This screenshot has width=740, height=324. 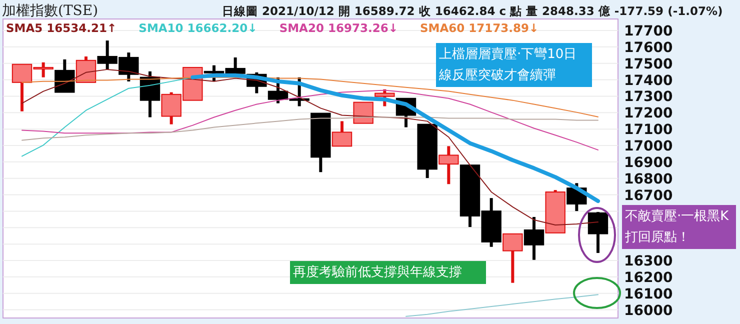 I want to click on chart-title: 加權指數(TSE), so click(x=50, y=11).